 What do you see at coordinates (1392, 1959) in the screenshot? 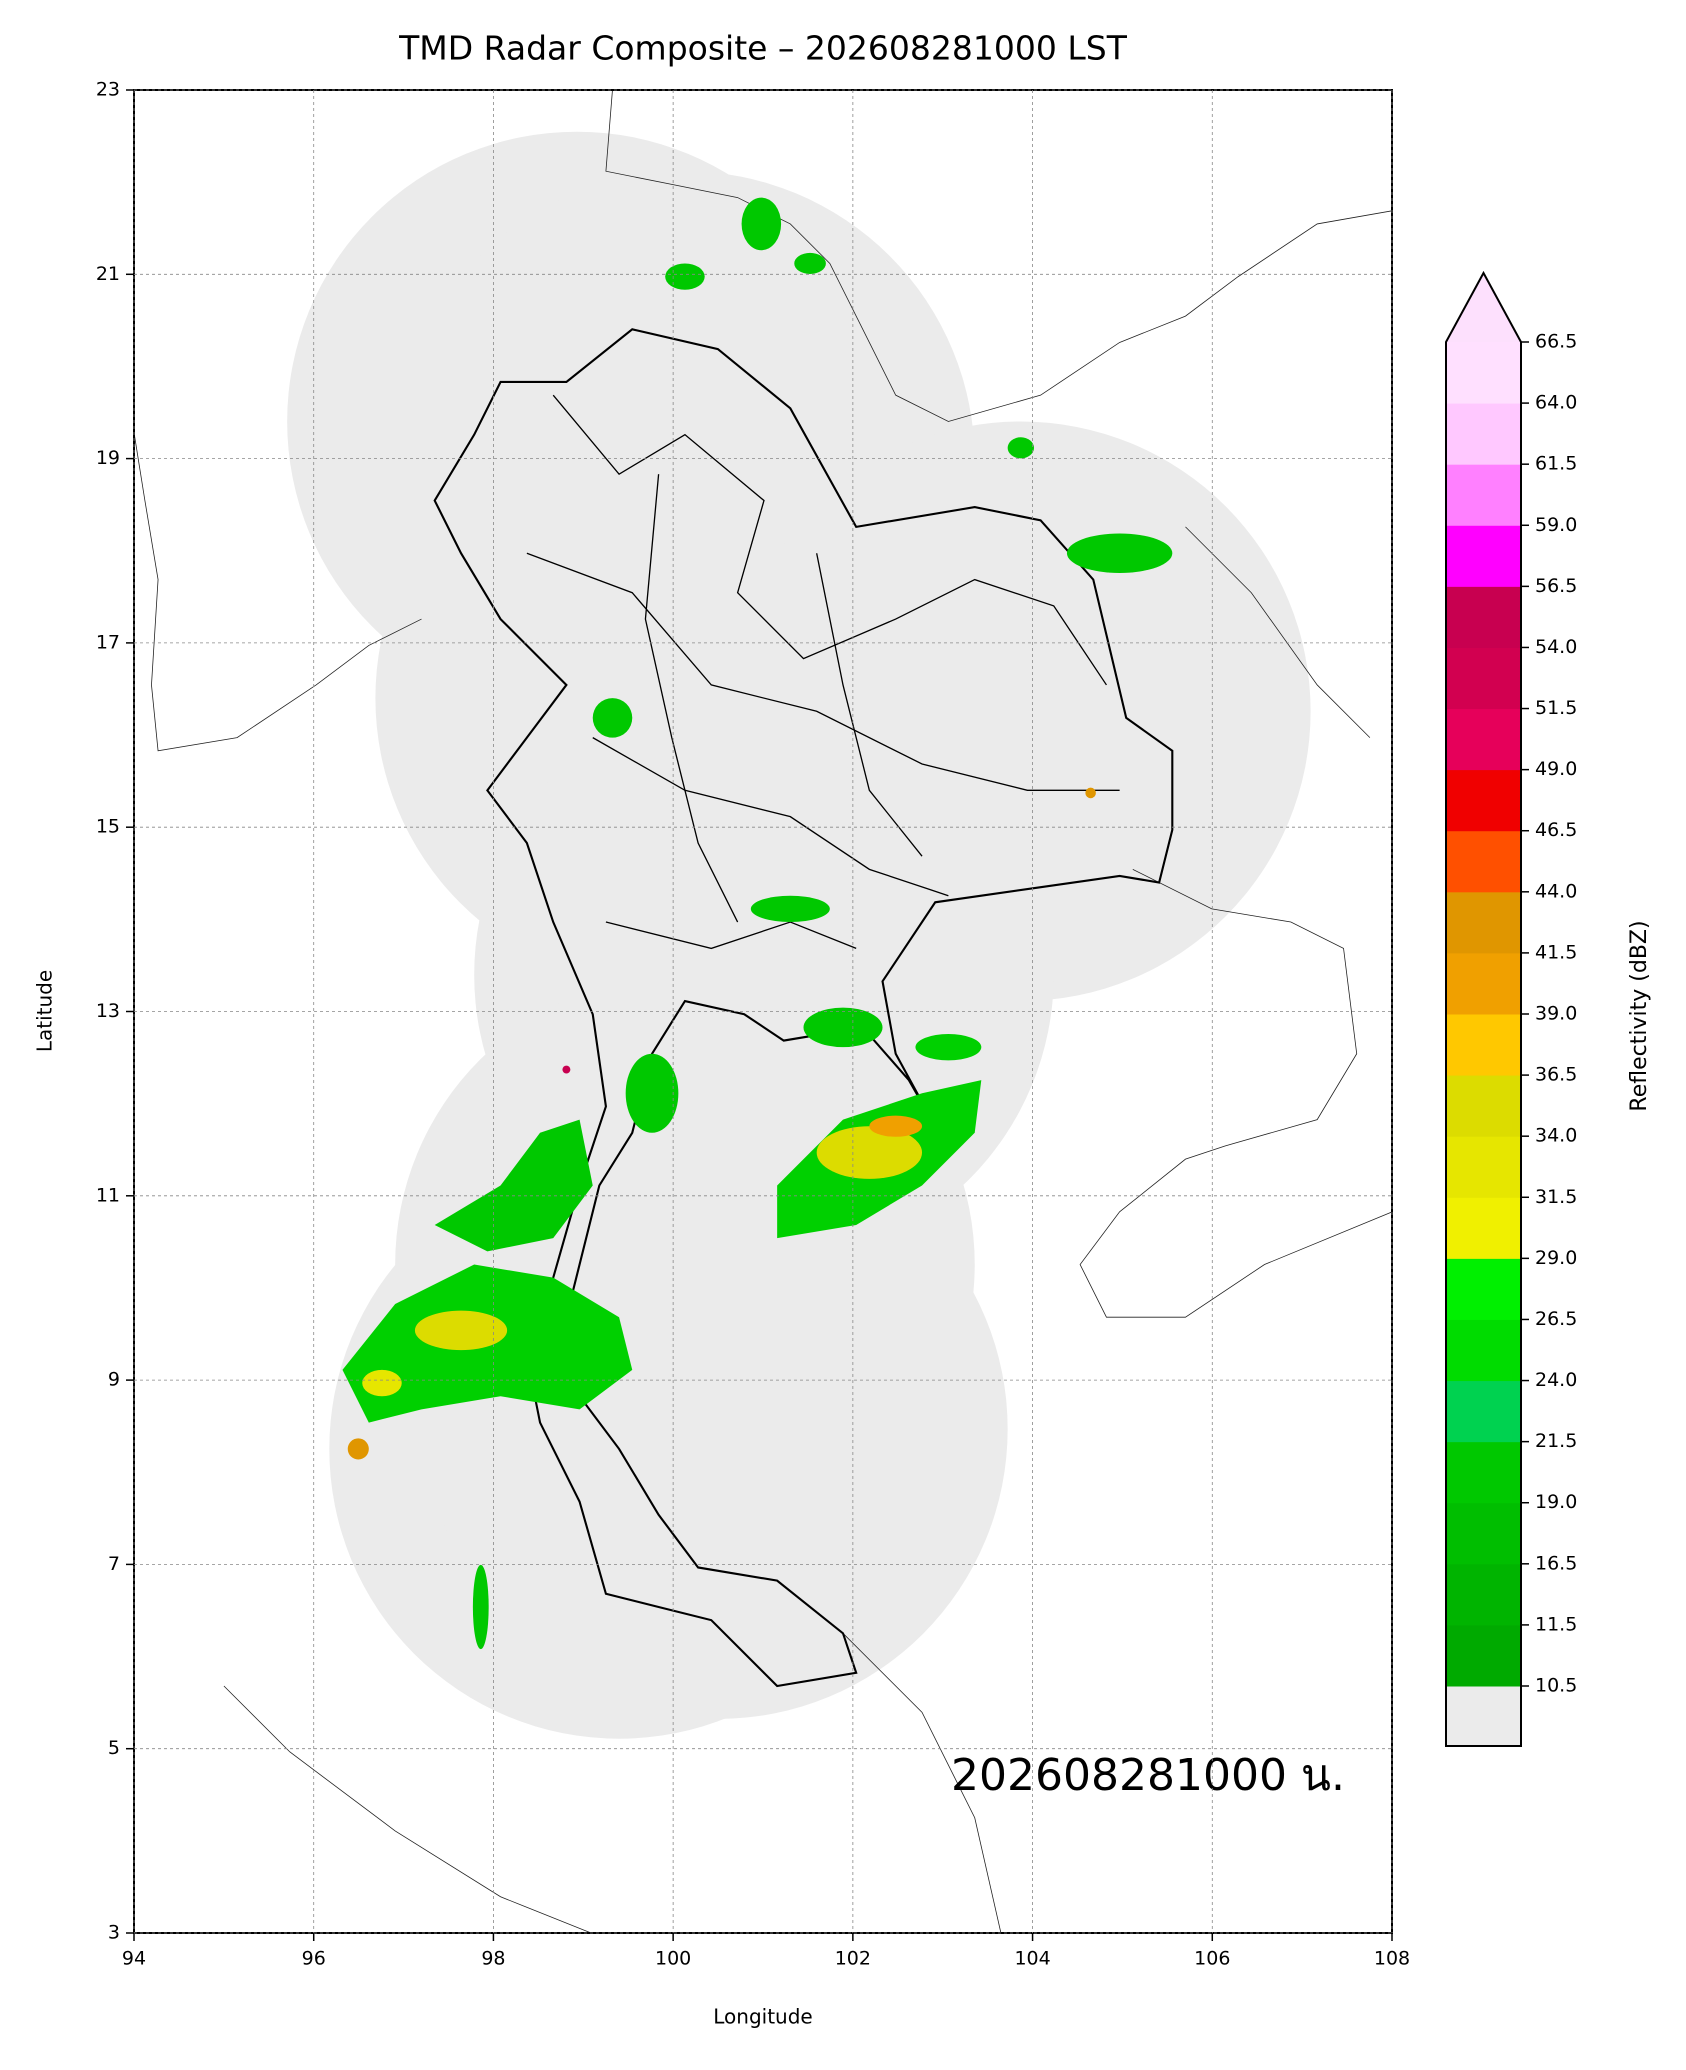
I see `x-tick-label: 108` at bounding box center [1392, 1959].